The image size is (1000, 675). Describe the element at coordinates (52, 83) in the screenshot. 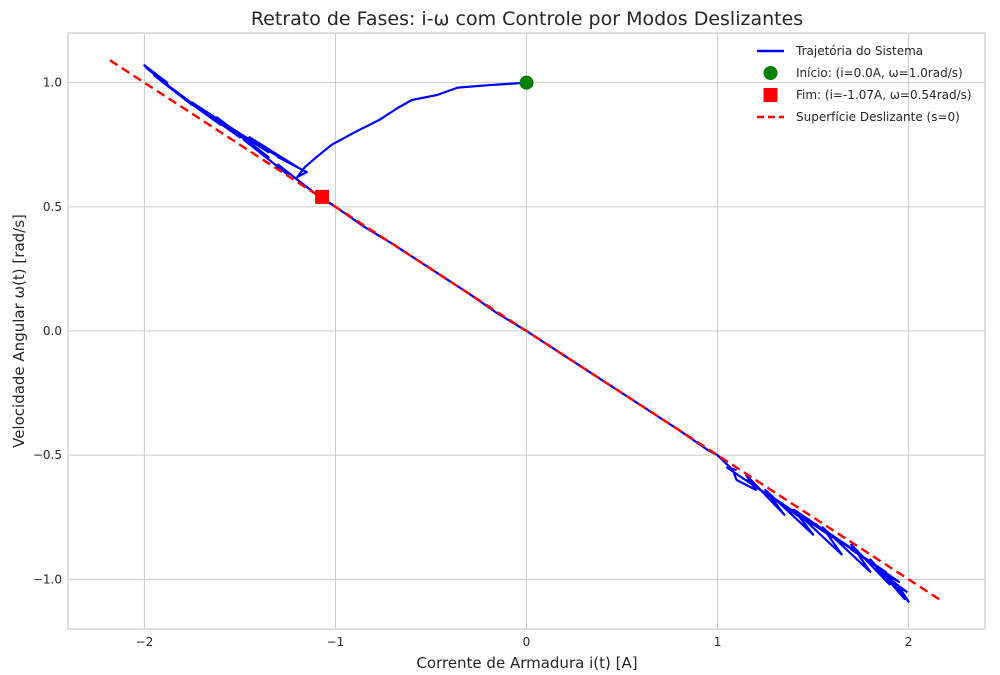

I see `y-tick-label: 1.0` at that location.